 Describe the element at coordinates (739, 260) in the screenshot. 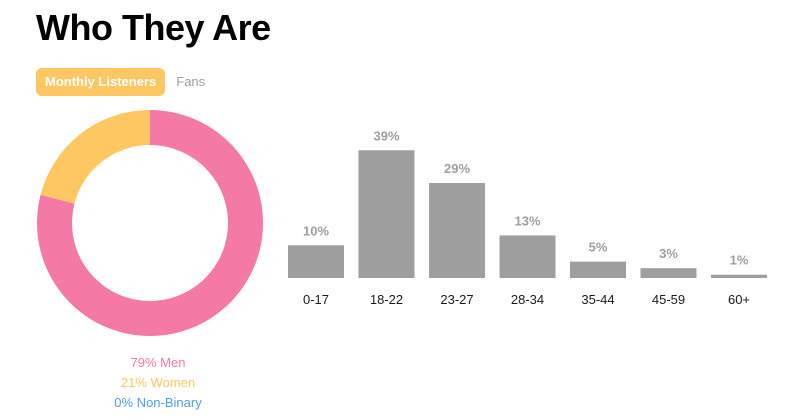

I see `bar-value-label: 1%` at that location.